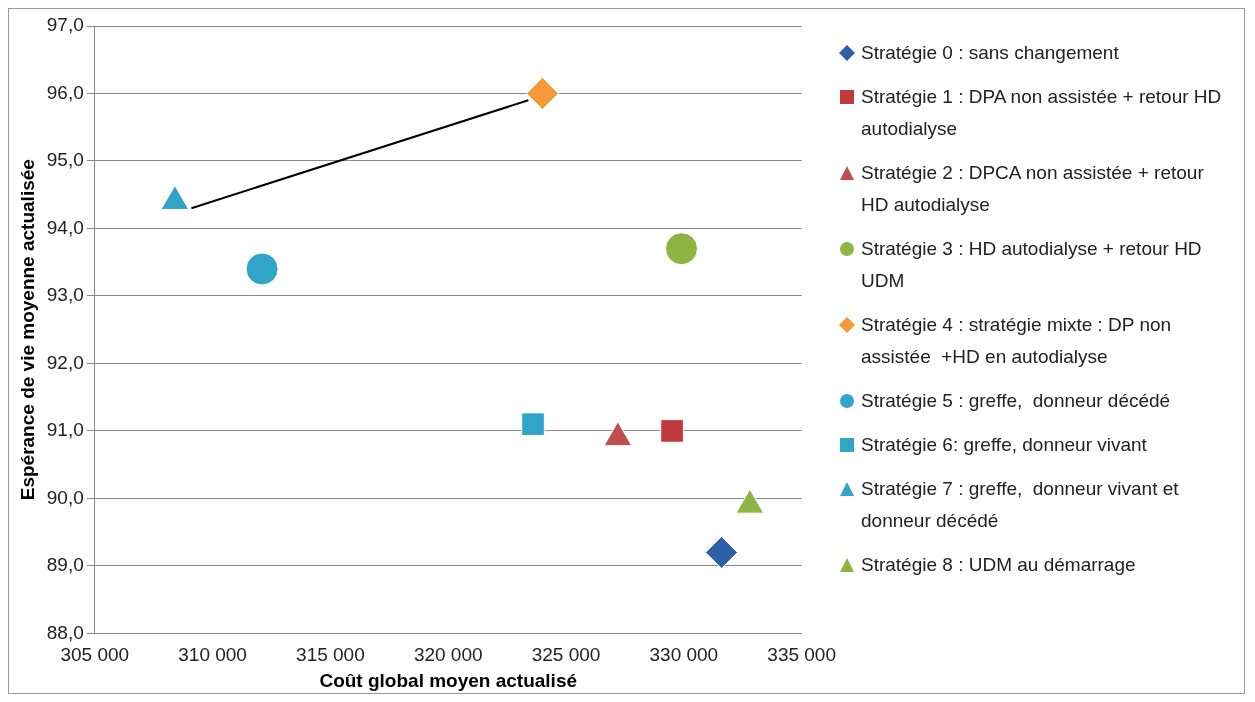 The image size is (1255, 702). Describe the element at coordinates (65, 92) in the screenshot. I see `y-tick-label: 96,0` at that location.